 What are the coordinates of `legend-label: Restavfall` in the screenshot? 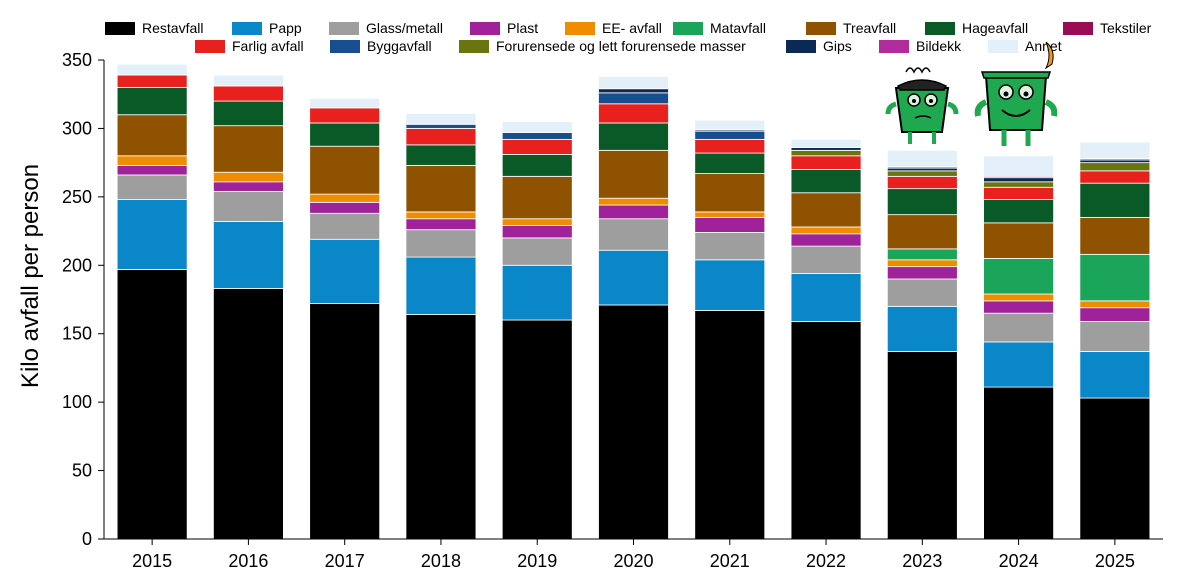 It's located at (172, 28).